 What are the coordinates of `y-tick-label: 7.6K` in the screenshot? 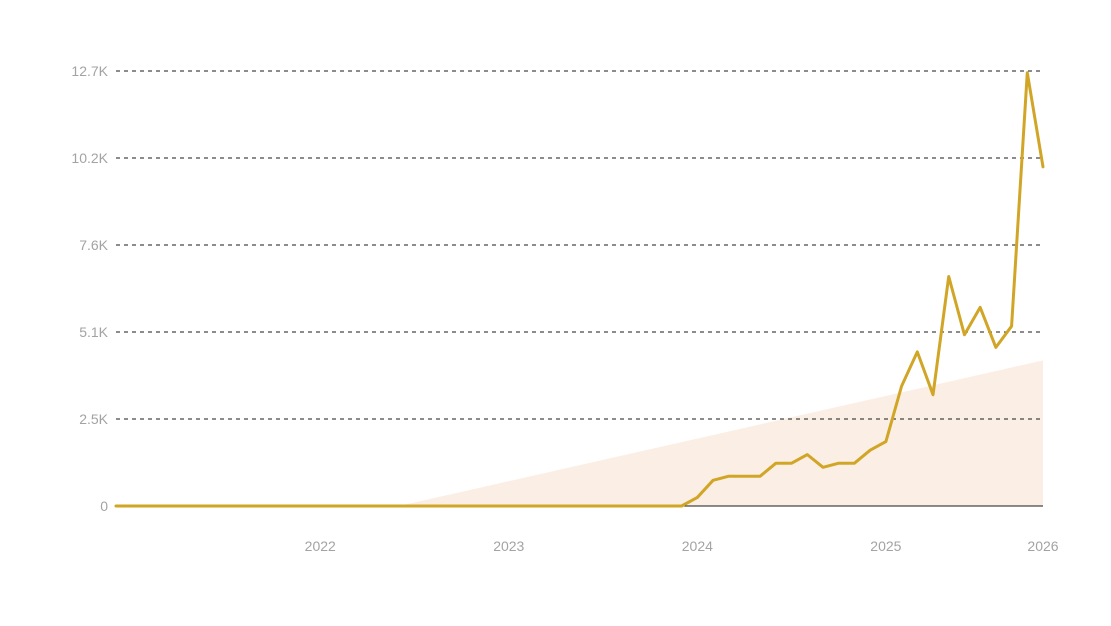 It's located at (93, 245).